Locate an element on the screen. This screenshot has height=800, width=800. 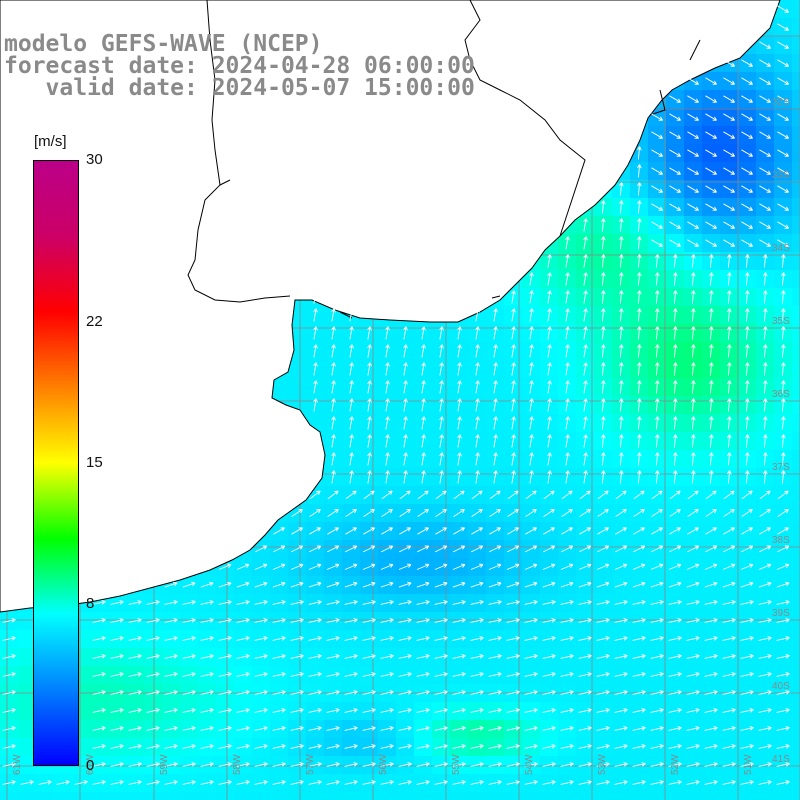
latitude-label: 33S is located at coordinates (781, 175).